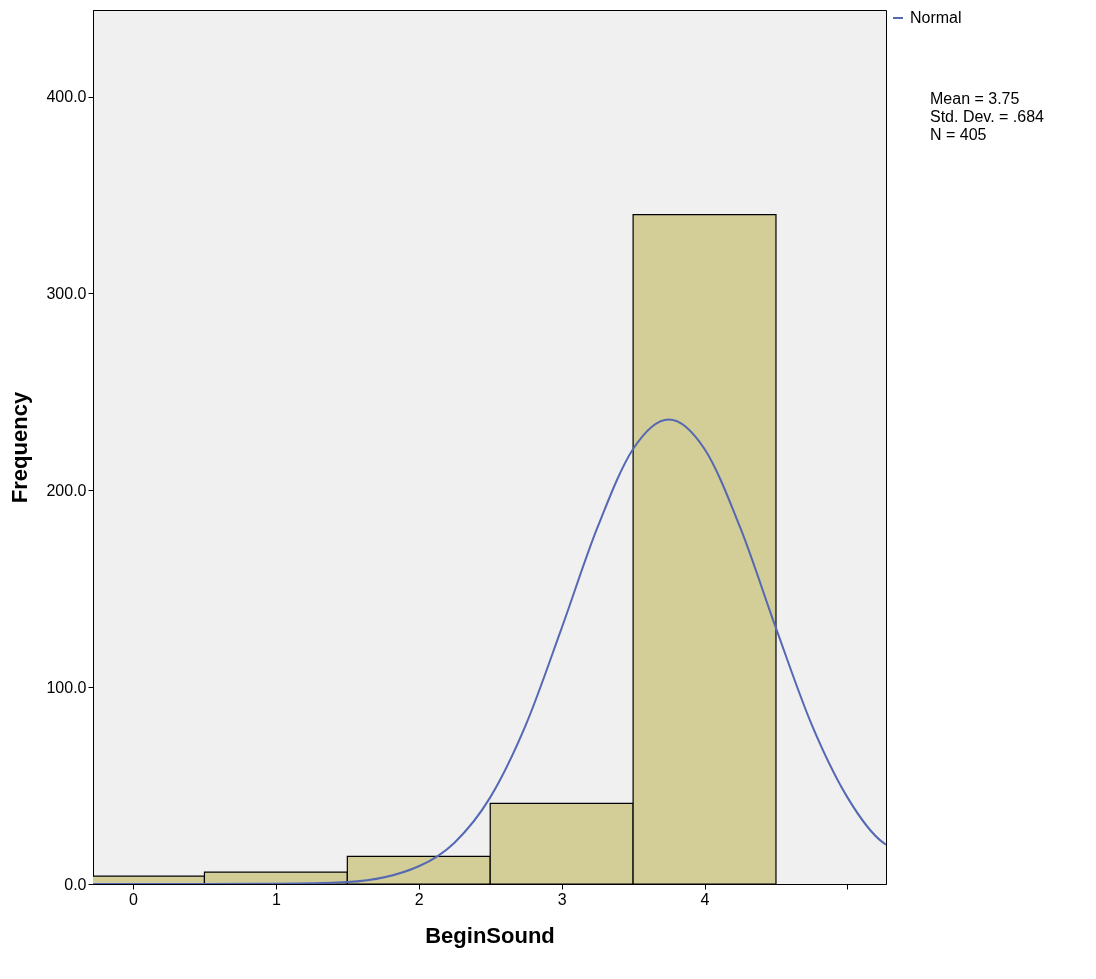 Image resolution: width=1096 pixels, height=979 pixels. I want to click on x-tick-label: 3, so click(562, 899).